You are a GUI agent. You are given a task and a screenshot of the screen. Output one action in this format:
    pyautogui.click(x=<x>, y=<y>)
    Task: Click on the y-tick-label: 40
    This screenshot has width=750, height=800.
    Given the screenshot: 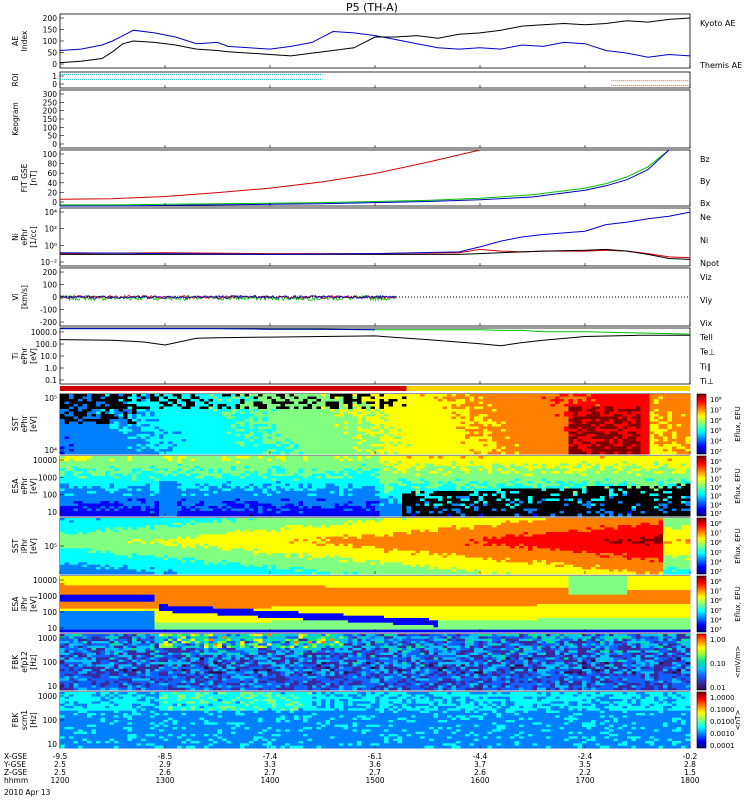 What is the action you would take?
    pyautogui.click(x=52, y=183)
    